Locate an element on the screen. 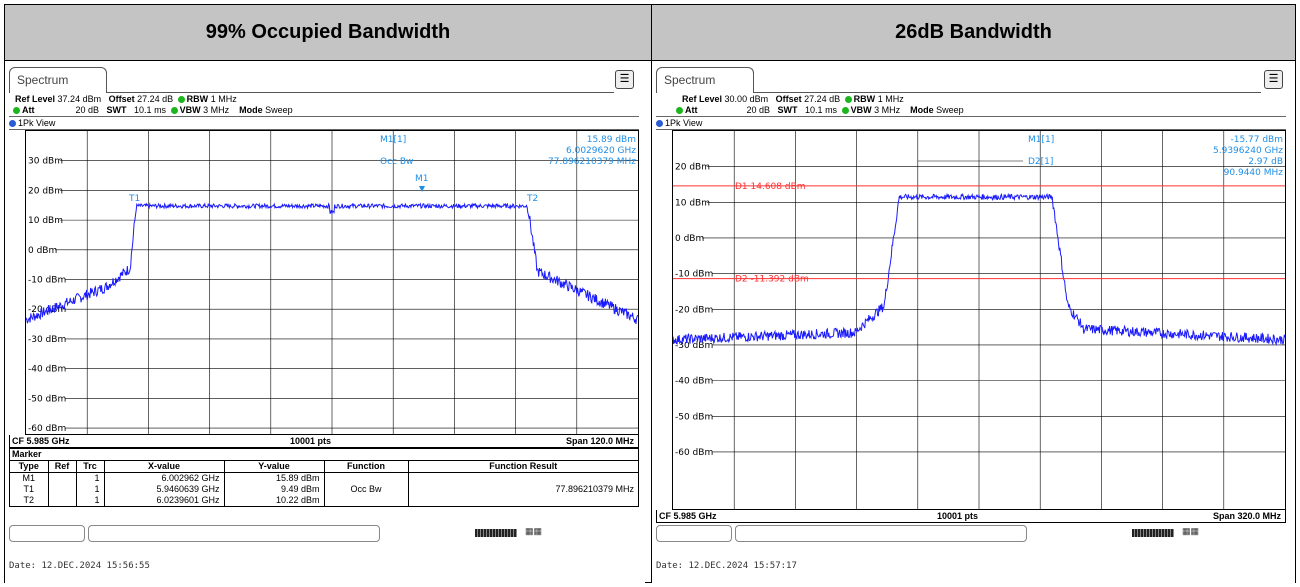  plot-footer: CF 5.985 GHz 10001 pts Span 320.0 MHz is located at coordinates (971, 516).